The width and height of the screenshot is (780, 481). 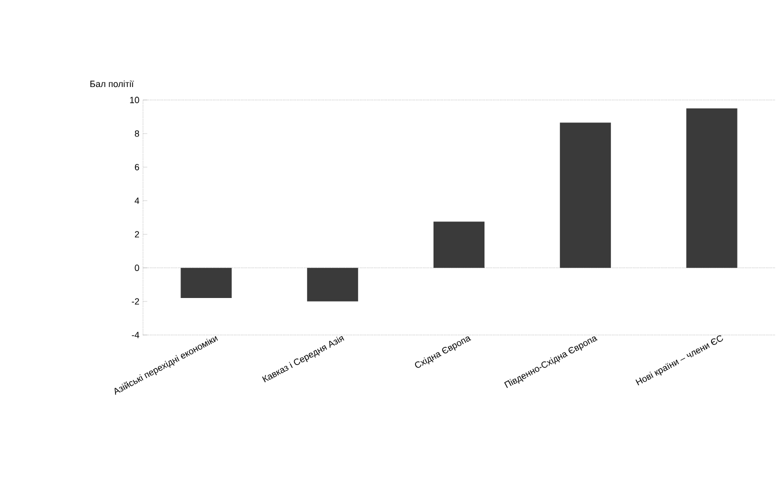 I want to click on y-axis-title: Бал політії, so click(x=112, y=84).